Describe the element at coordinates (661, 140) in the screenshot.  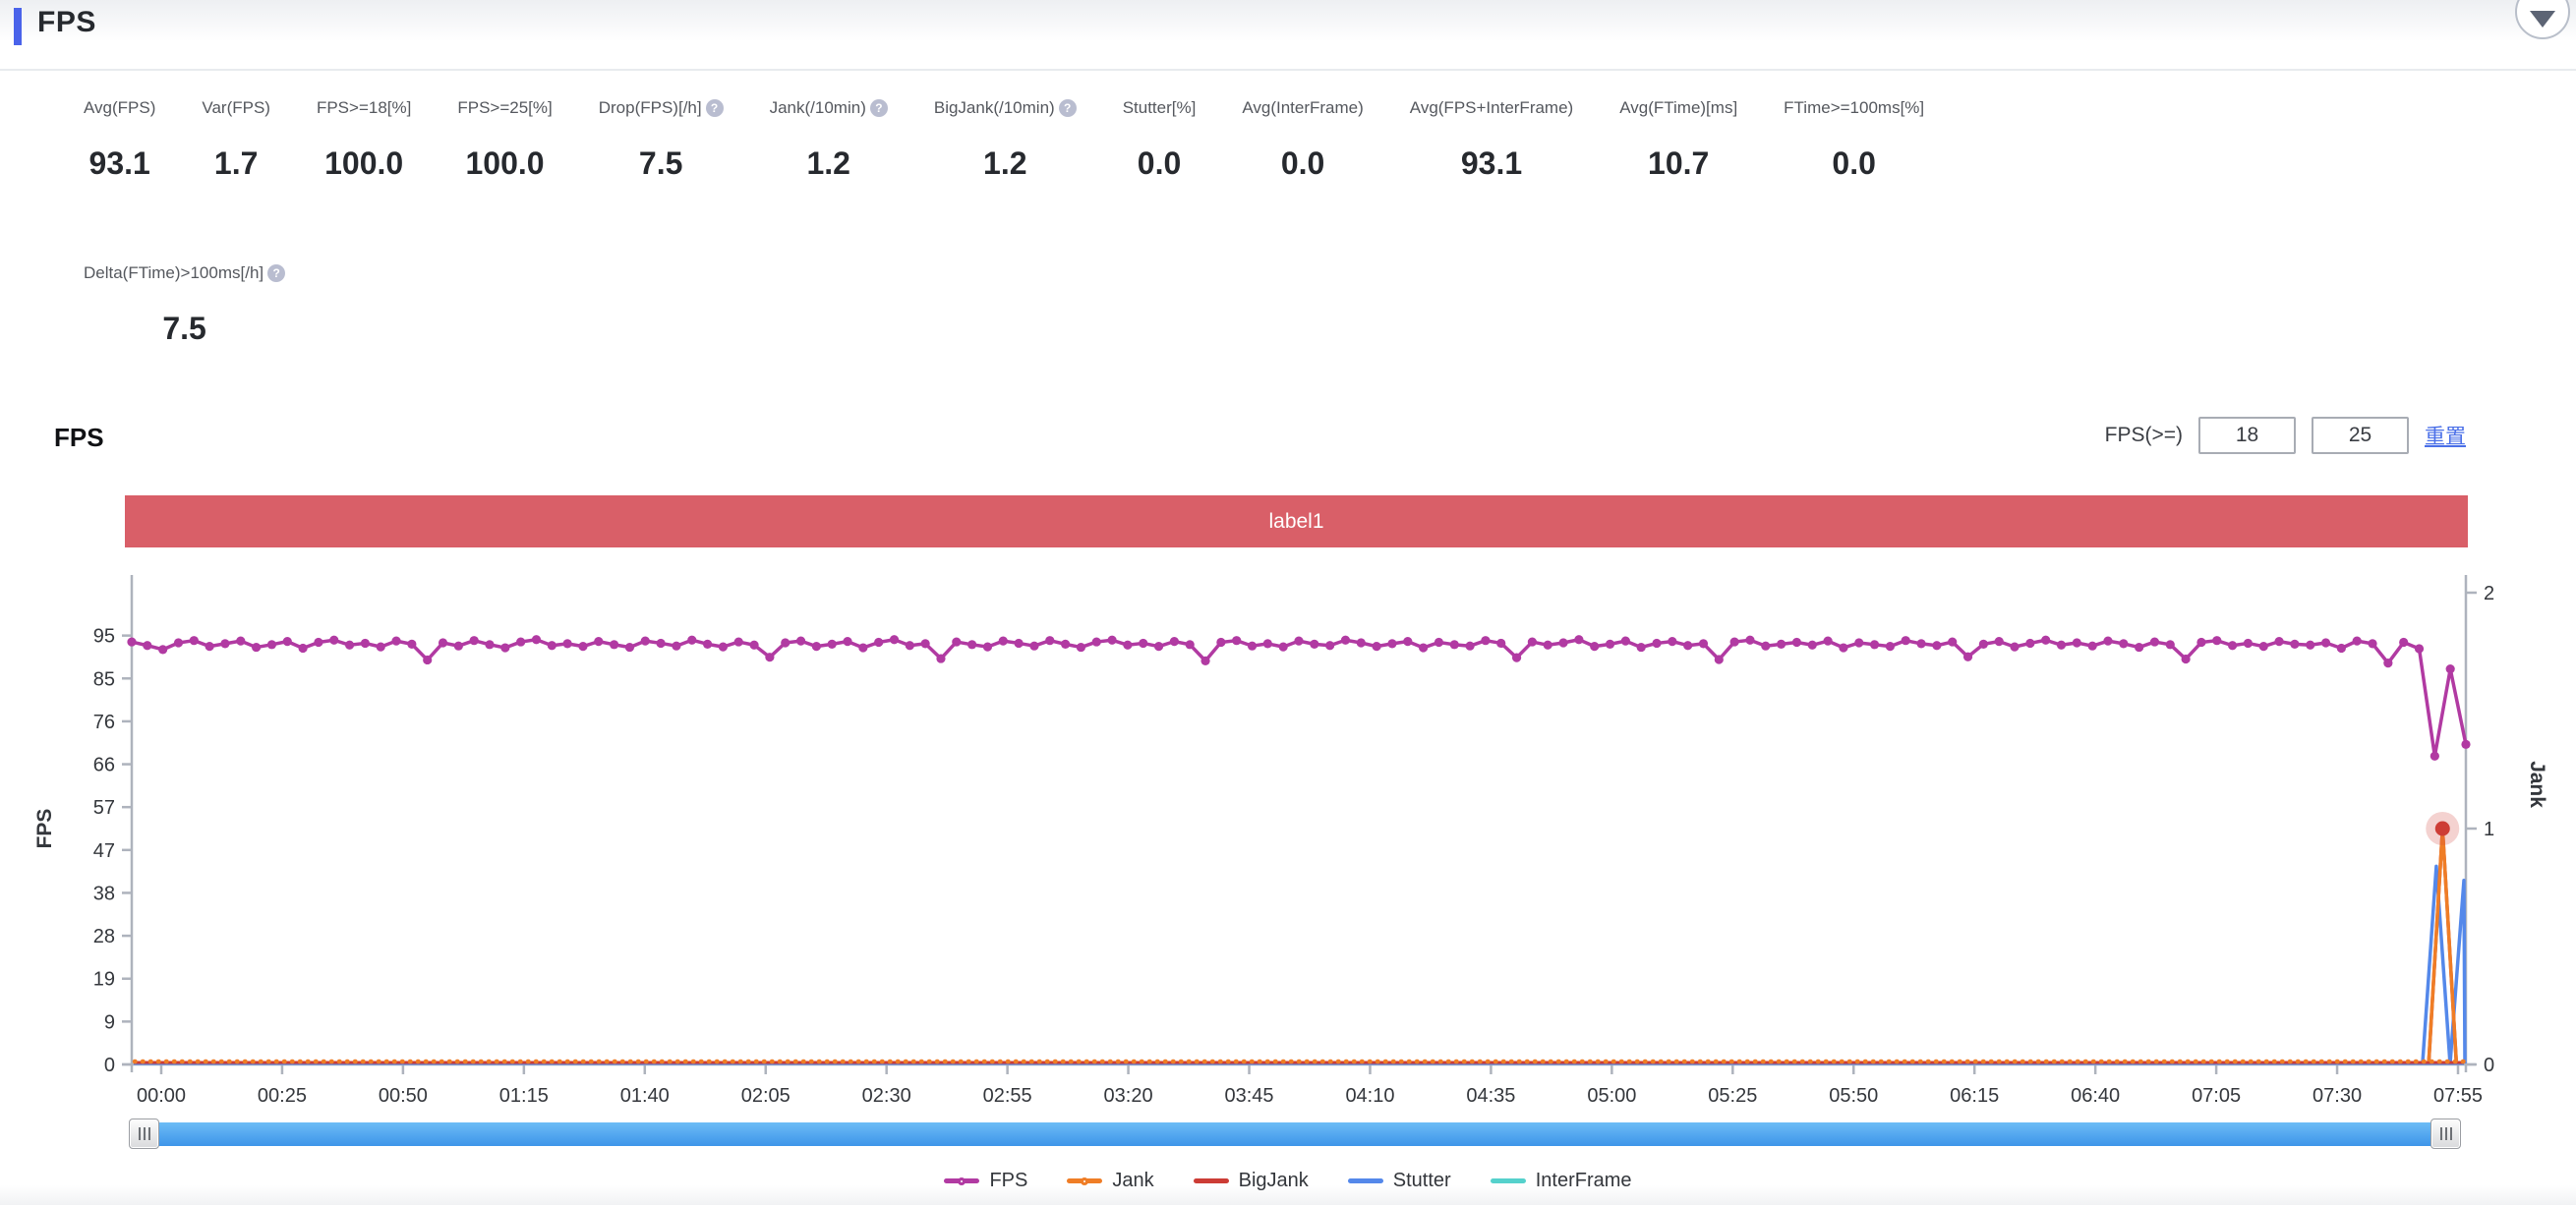
I see `stat-item: Drop(FPS)[/h]? 7.5` at that location.